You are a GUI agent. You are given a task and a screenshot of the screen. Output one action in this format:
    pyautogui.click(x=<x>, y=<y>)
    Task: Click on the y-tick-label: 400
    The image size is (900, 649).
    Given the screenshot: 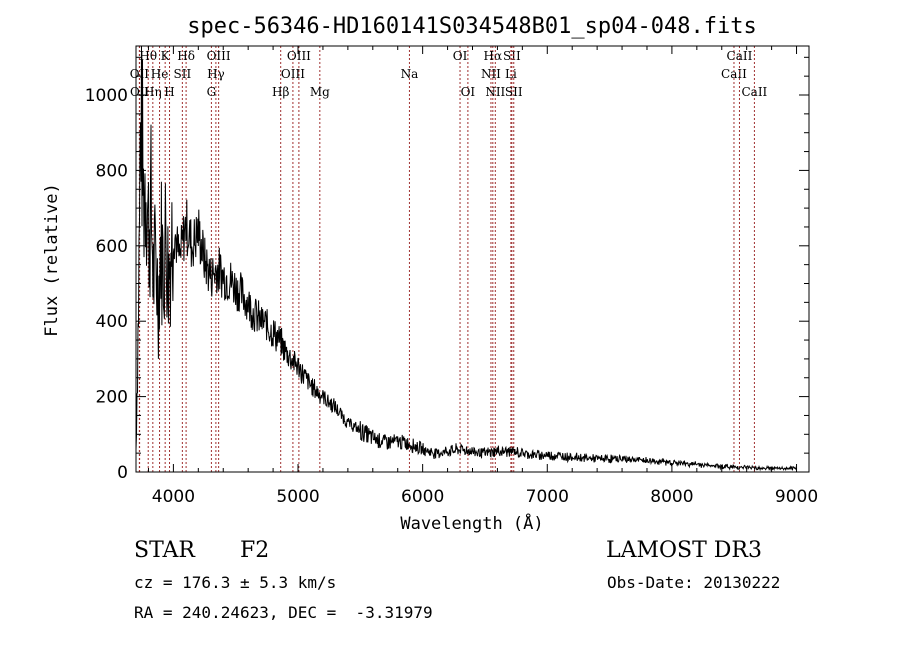 What is the action you would take?
    pyautogui.click(x=112, y=322)
    